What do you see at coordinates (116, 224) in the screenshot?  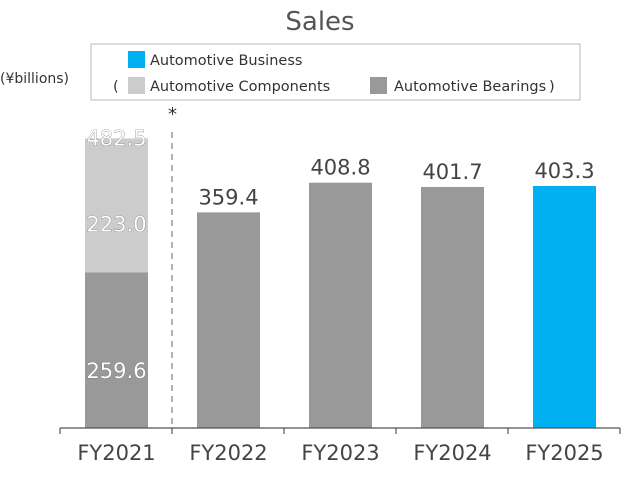 I see `segment-label-fy2021-components: 223.0` at bounding box center [116, 224].